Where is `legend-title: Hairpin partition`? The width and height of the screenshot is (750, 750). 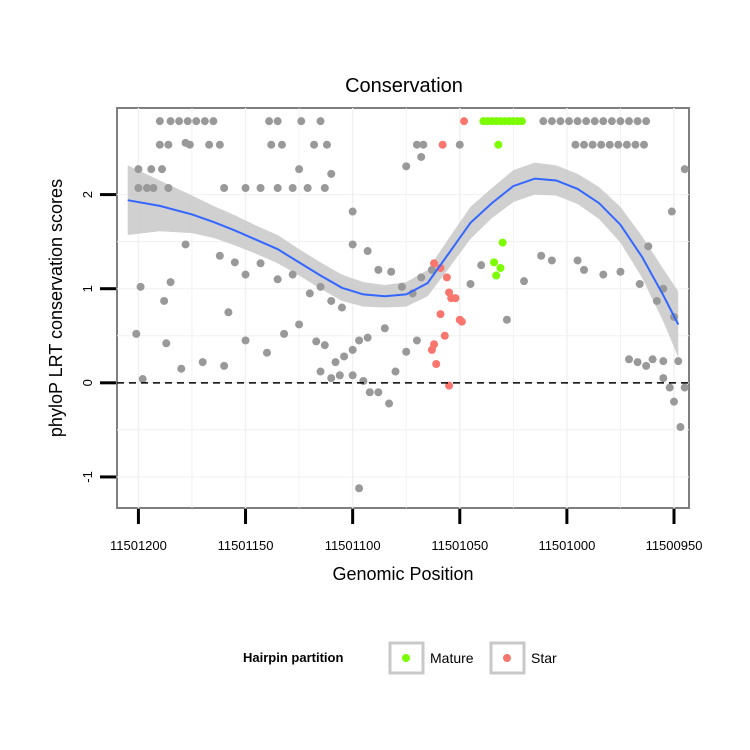 legend-title: Hairpin partition is located at coordinates (293, 657).